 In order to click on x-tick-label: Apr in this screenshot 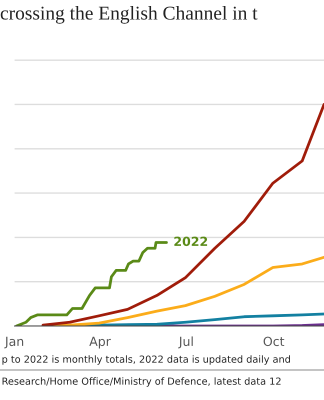, I will do `click(100, 342)`.